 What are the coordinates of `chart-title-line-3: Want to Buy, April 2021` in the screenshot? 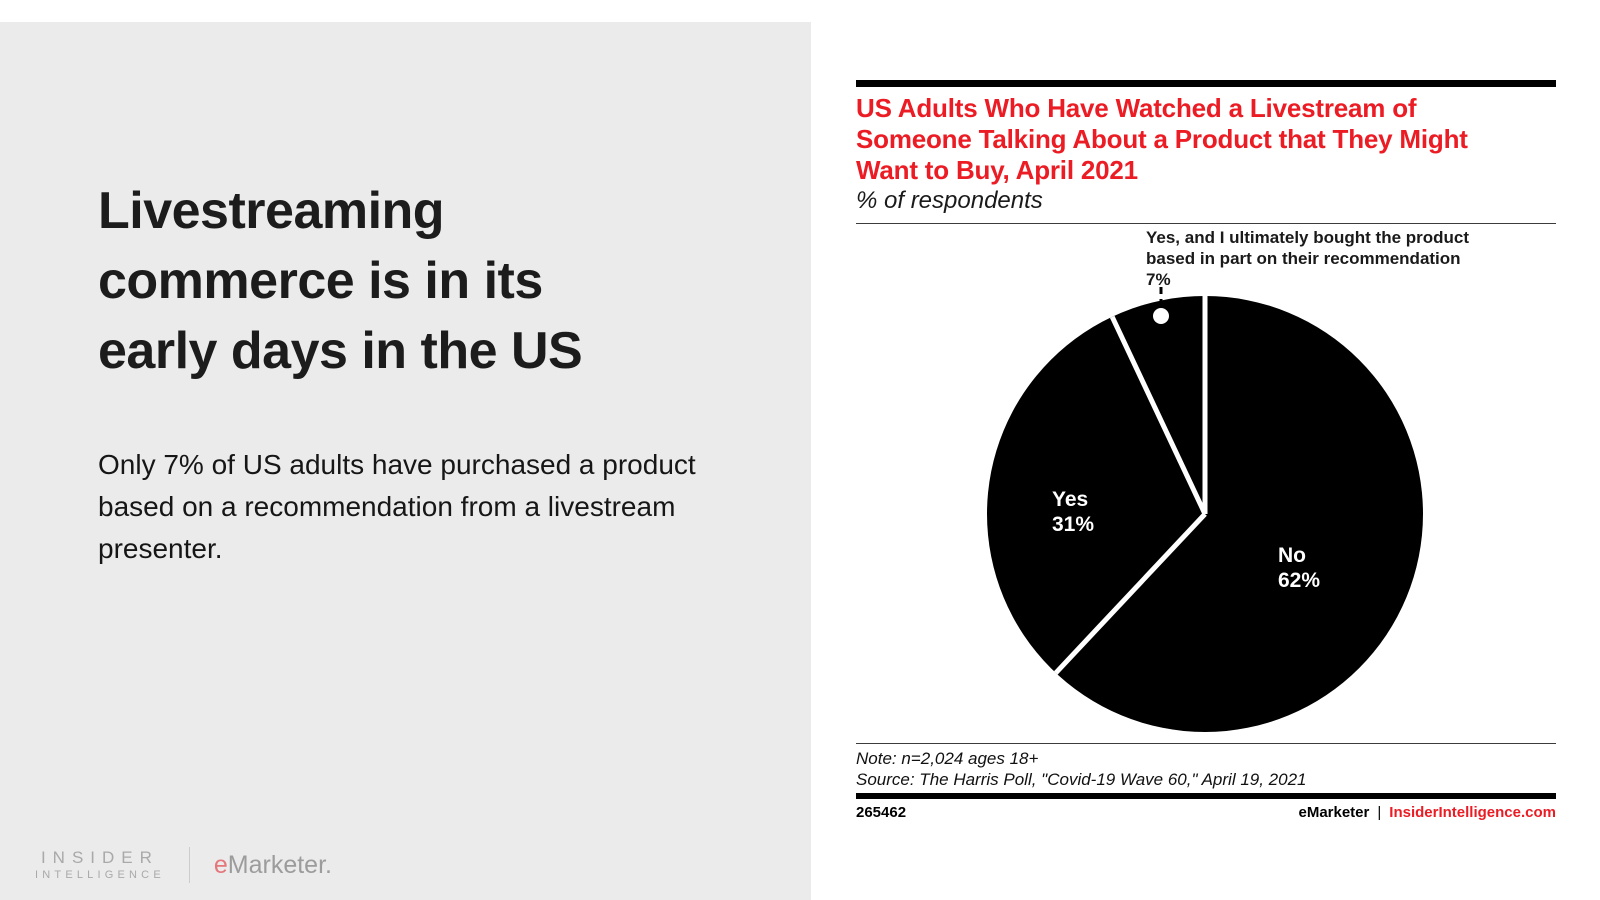 It's located at (997, 170).